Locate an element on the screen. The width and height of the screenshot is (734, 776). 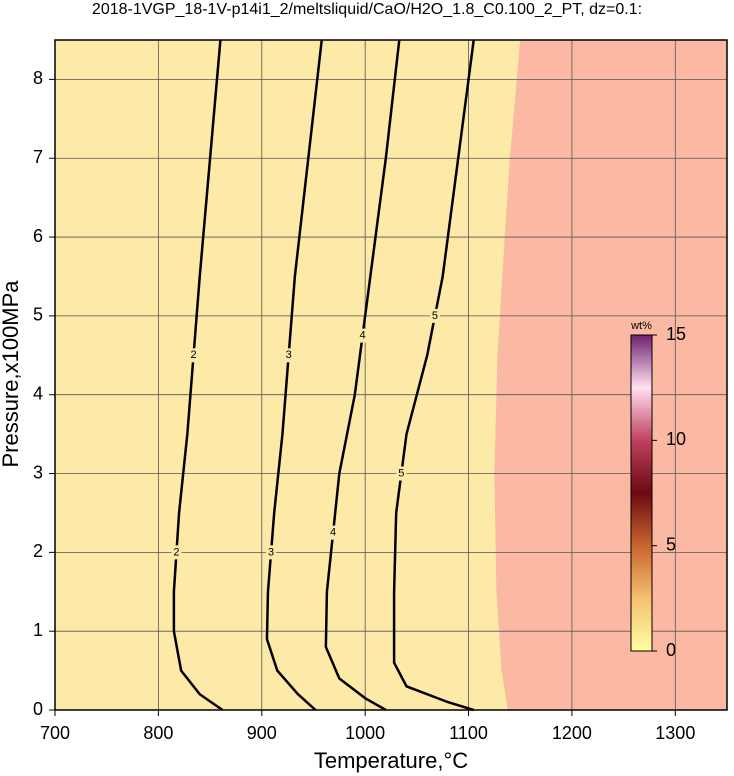
x-tick-label: 800 is located at coordinates (158, 733).